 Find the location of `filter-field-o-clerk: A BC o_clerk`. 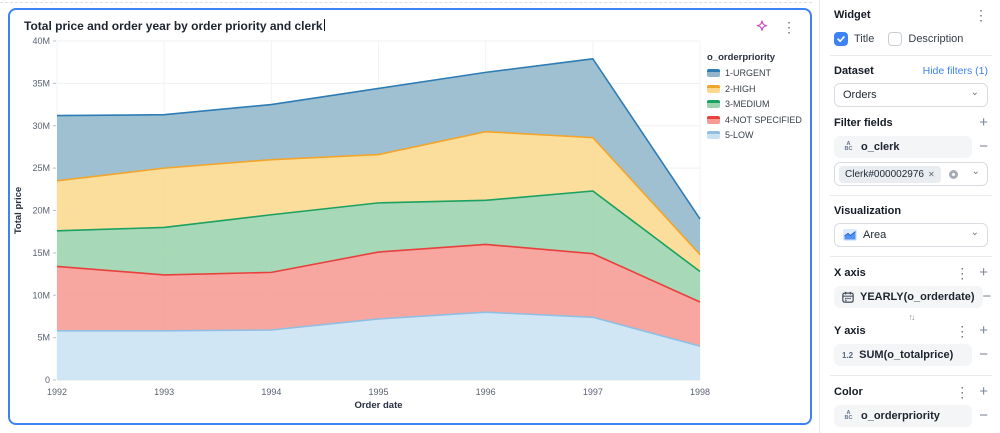

filter-field-o-clerk: A BC o_clerk is located at coordinates (903, 147).